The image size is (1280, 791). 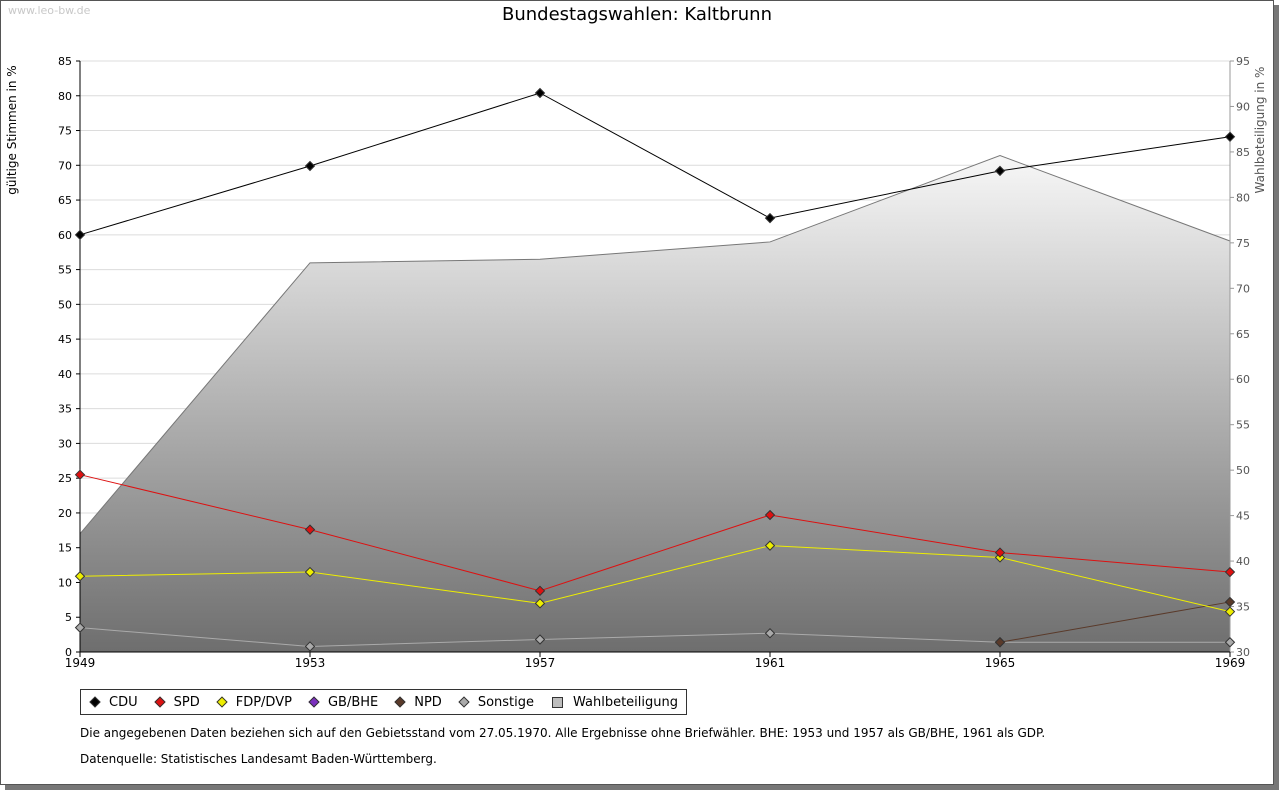 I want to click on y-tick-label-left: 0, so click(x=68, y=652).